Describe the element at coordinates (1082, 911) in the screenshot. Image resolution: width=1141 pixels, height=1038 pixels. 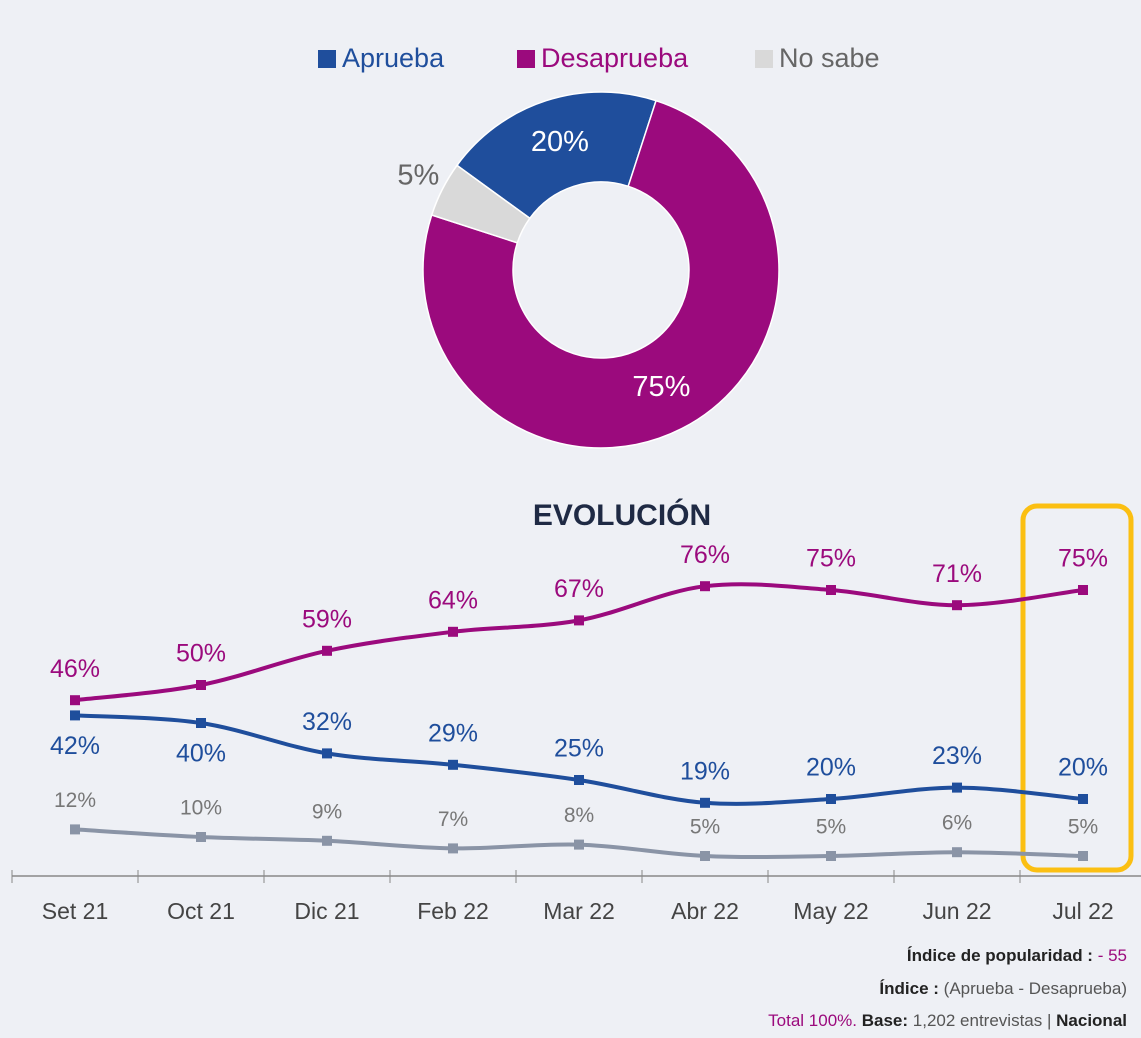
I see `x-tick-label: Jul 22` at that location.